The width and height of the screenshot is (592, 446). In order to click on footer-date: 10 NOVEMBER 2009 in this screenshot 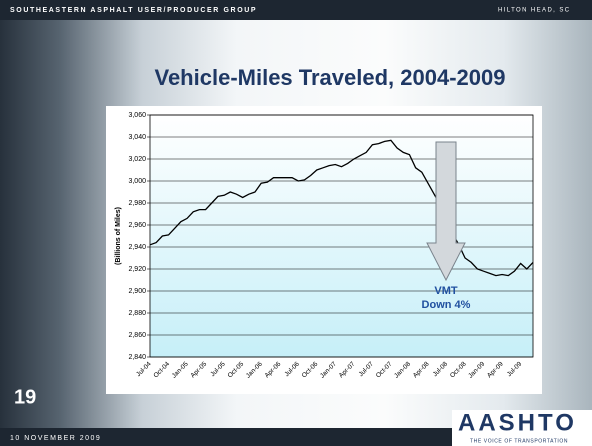, I will do `click(55, 438)`.